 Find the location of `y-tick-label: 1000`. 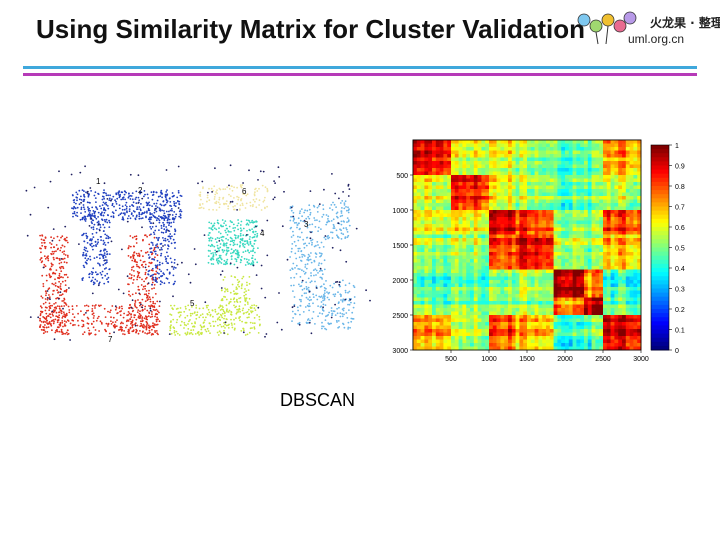

y-tick-label: 1000 is located at coordinates (400, 211).